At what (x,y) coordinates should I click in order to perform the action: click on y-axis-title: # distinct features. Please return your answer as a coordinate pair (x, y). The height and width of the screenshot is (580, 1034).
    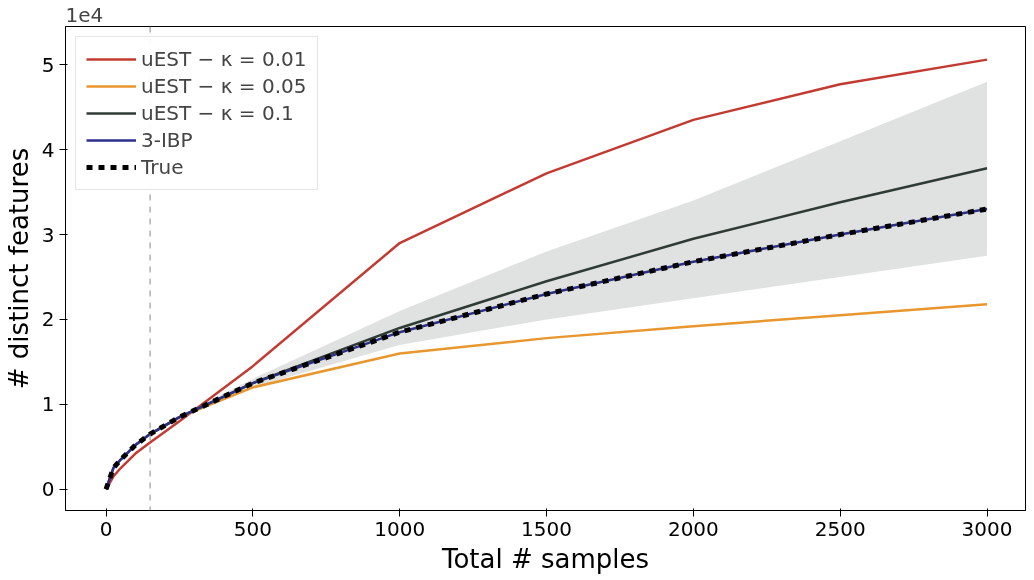
    Looking at the image, I should click on (18, 268).